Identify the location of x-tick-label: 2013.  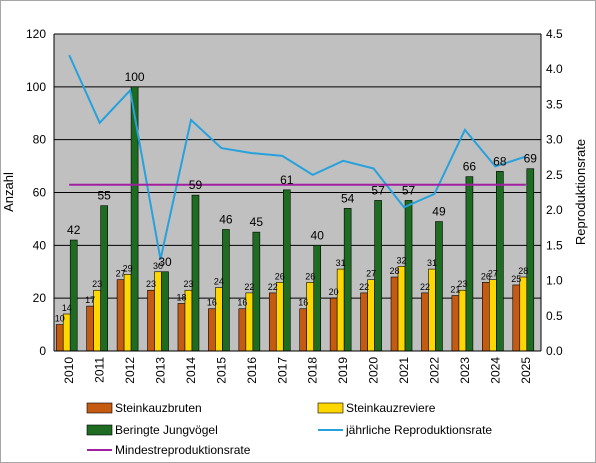
(161, 370).